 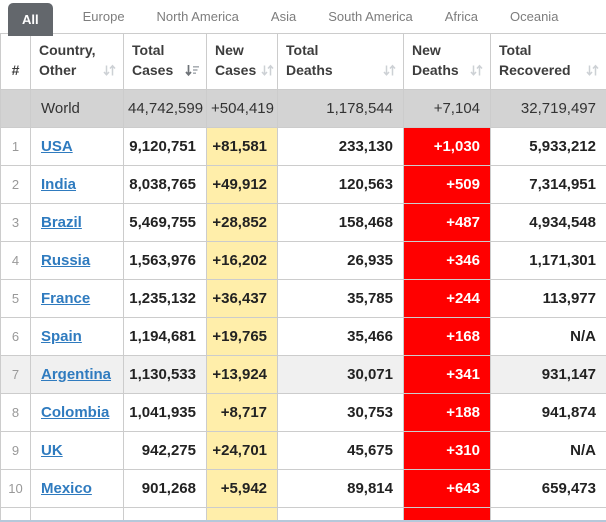 I want to click on col-header-new-cases: New Cases, so click(x=242, y=61).